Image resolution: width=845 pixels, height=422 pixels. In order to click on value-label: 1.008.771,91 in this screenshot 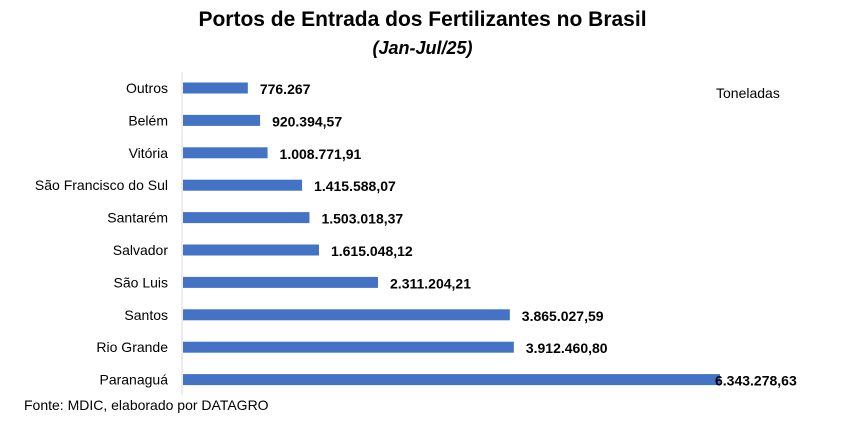, I will do `click(321, 154)`.